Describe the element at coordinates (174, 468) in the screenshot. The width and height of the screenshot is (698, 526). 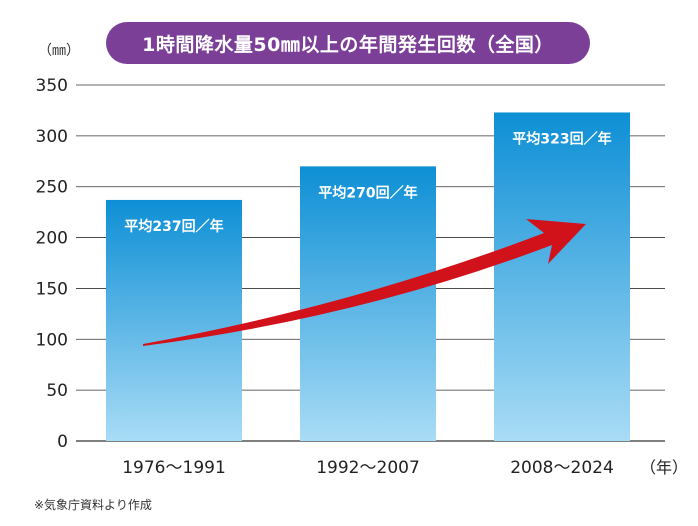
I see `x-tick-label: 1976～1991` at that location.